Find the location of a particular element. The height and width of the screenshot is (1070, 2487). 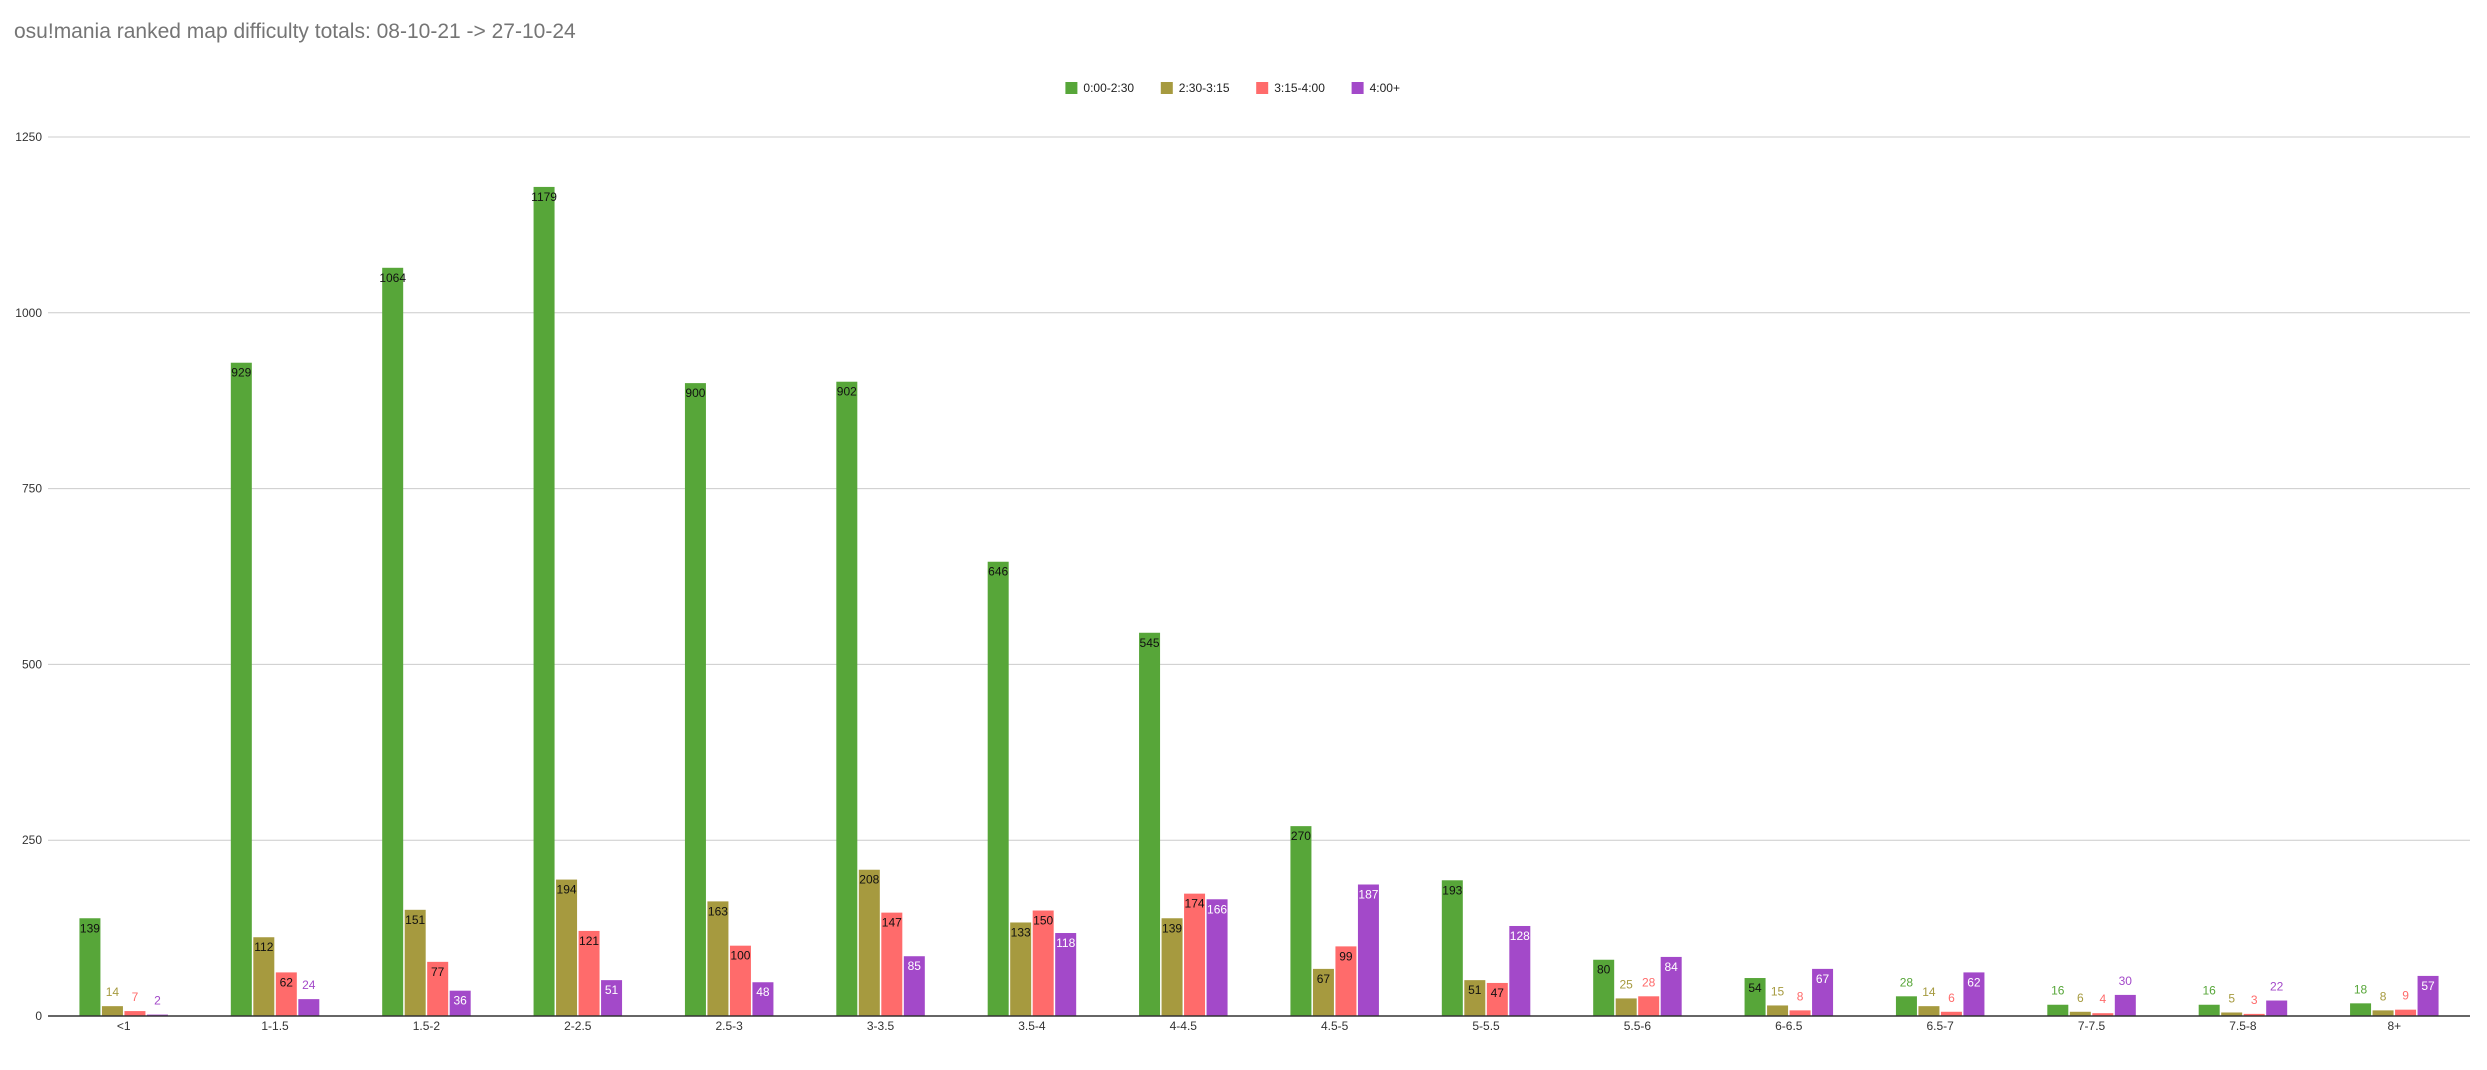

legend-label: 4:00+ is located at coordinates (1385, 88).